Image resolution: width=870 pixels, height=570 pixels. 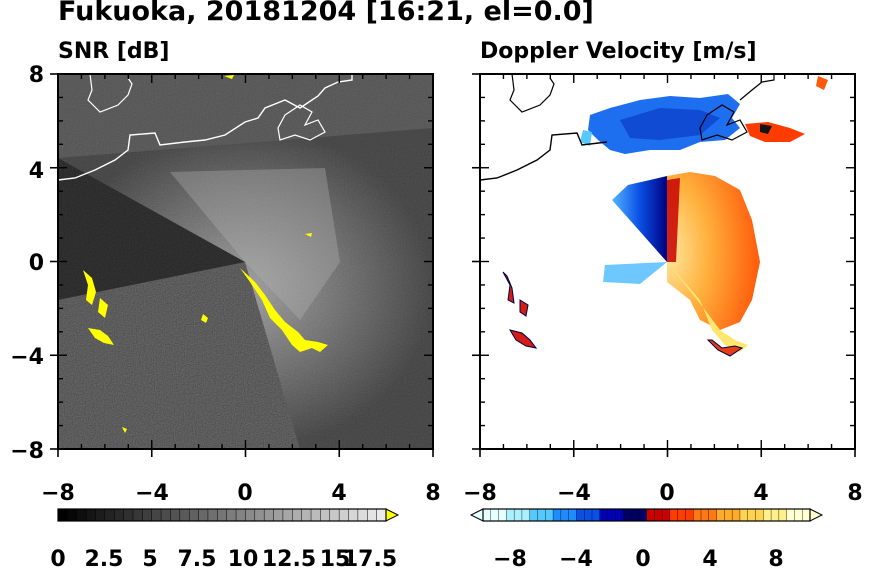 I want to click on doppler-island-outline, so click(x=532, y=93).